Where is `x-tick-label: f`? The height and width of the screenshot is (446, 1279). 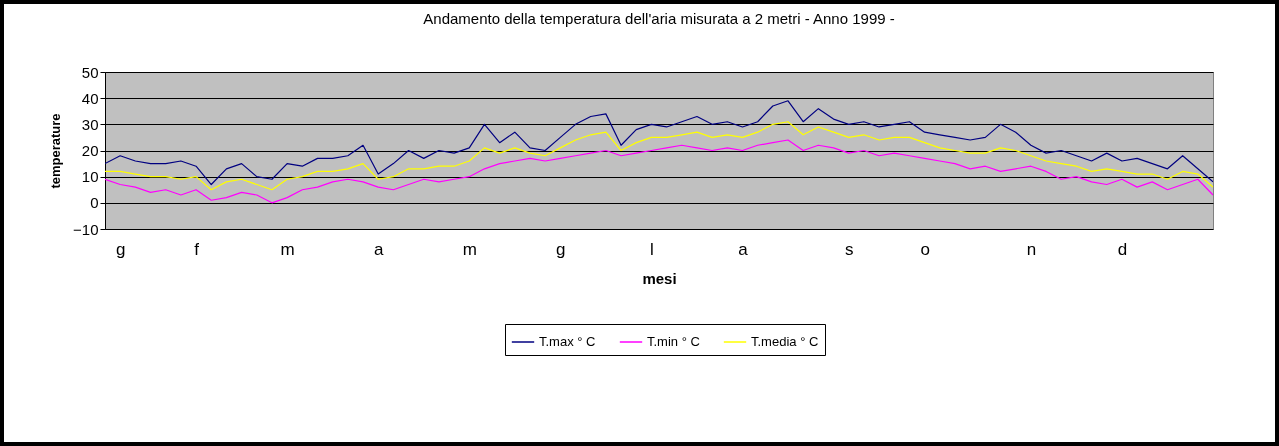
x-tick-label: f is located at coordinates (197, 249).